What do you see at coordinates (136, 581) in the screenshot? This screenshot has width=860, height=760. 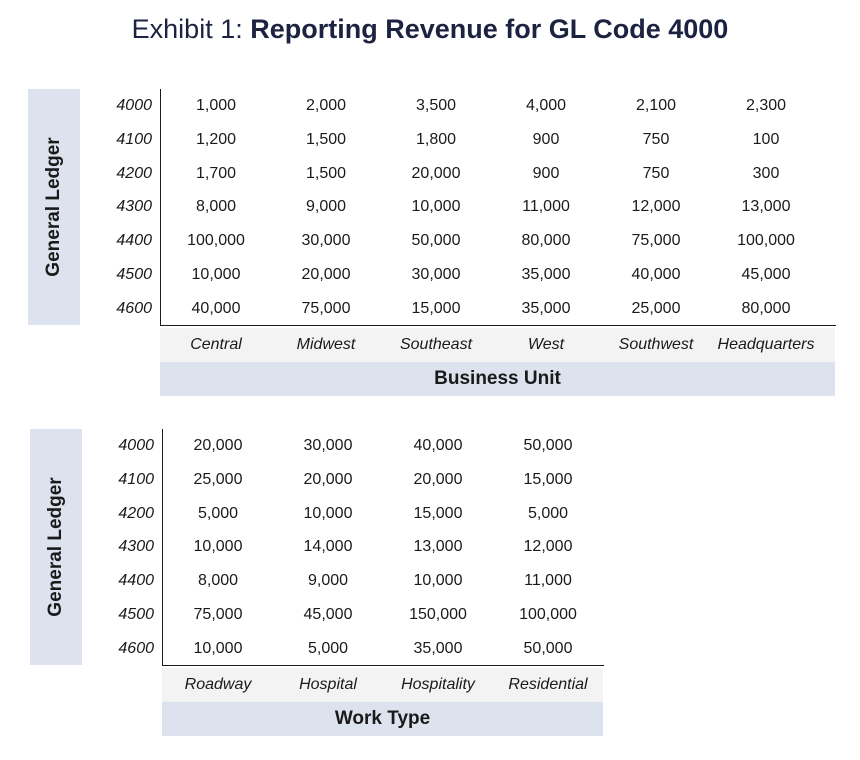 I see `gl-code: 4400` at bounding box center [136, 581].